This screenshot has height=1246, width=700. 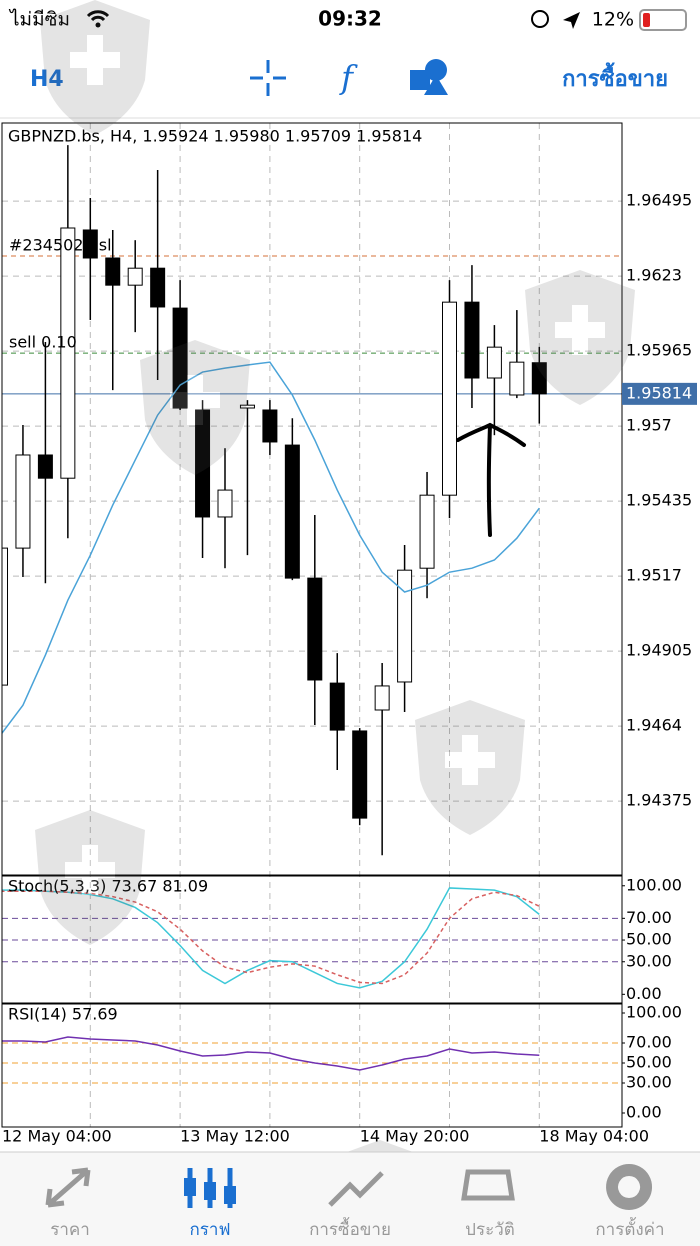 I want to click on battery-level, so click(x=646, y=20).